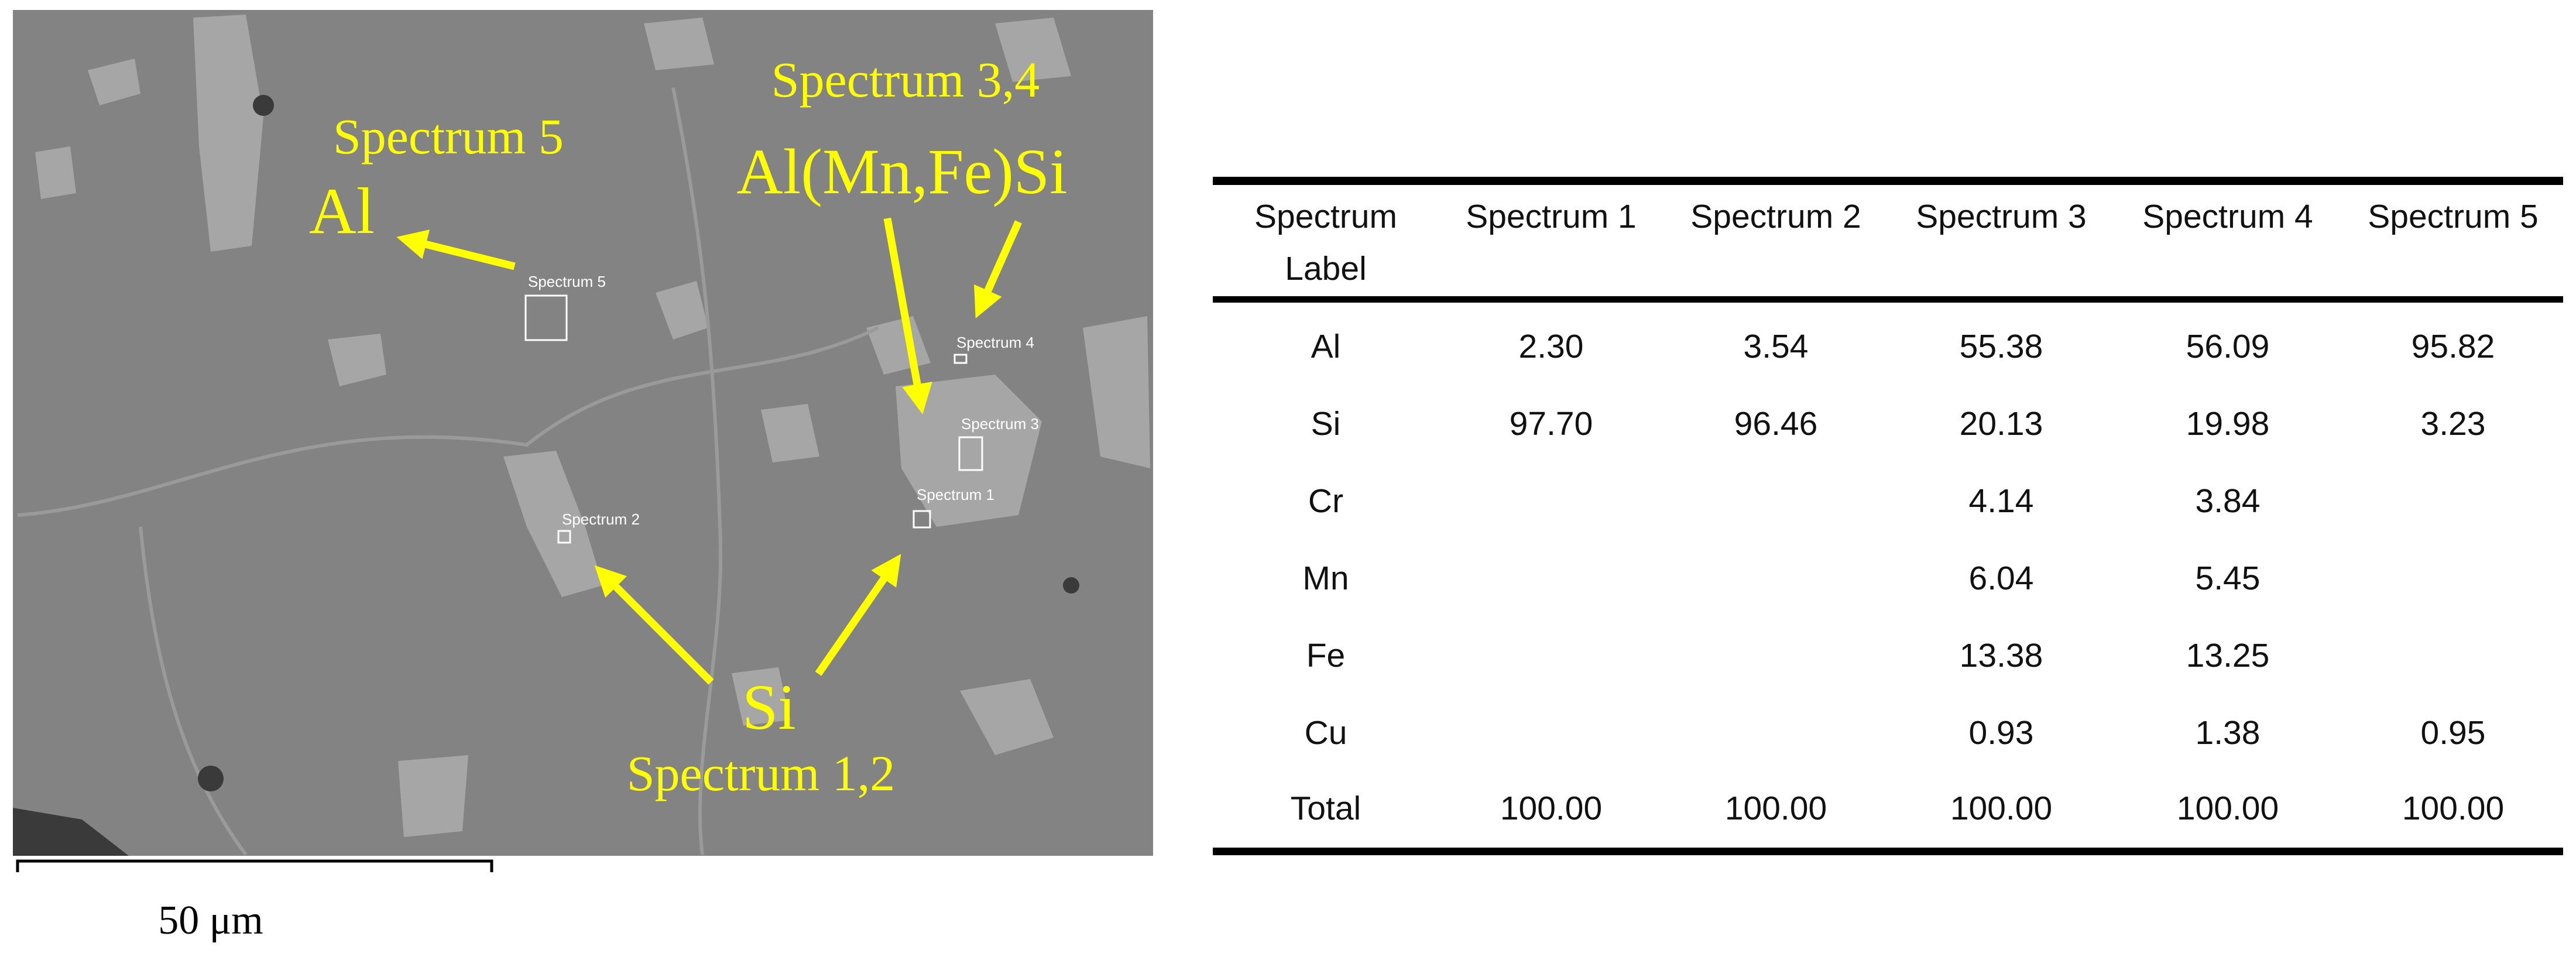 This screenshot has width=2576, height=960. What do you see at coordinates (1551, 216) in the screenshot?
I see `header-cell: Spectrum 1` at bounding box center [1551, 216].